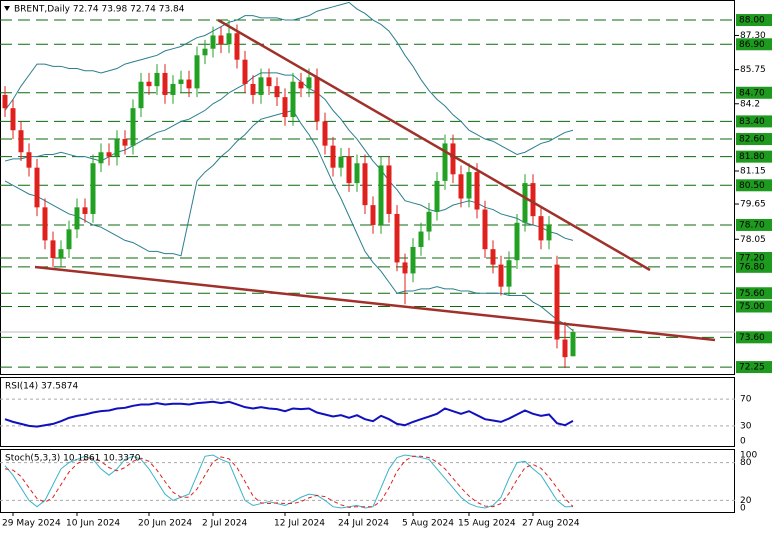  Describe the element at coordinates (289, 481) in the screenshot. I see `stoch-line` at that location.